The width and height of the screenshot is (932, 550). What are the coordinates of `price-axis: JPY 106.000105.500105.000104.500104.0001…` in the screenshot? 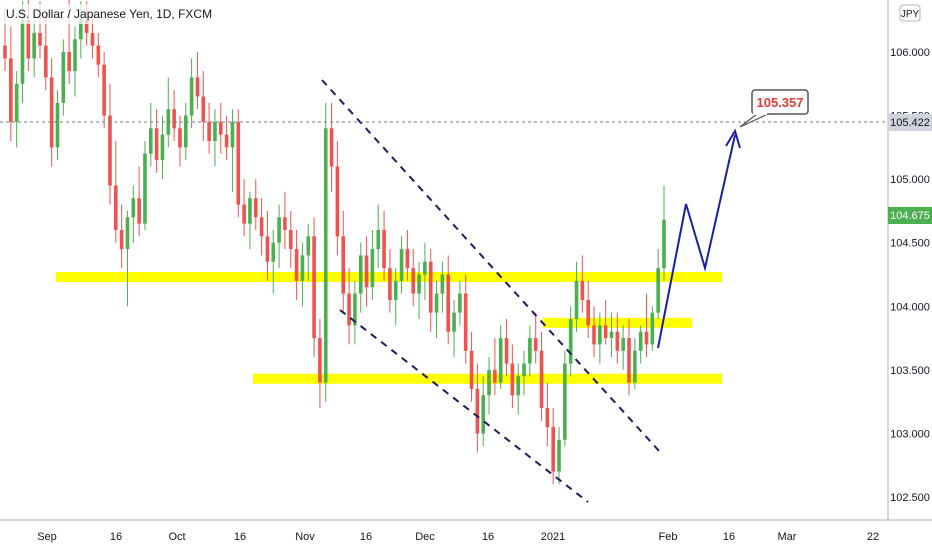 It's located at (909, 260).